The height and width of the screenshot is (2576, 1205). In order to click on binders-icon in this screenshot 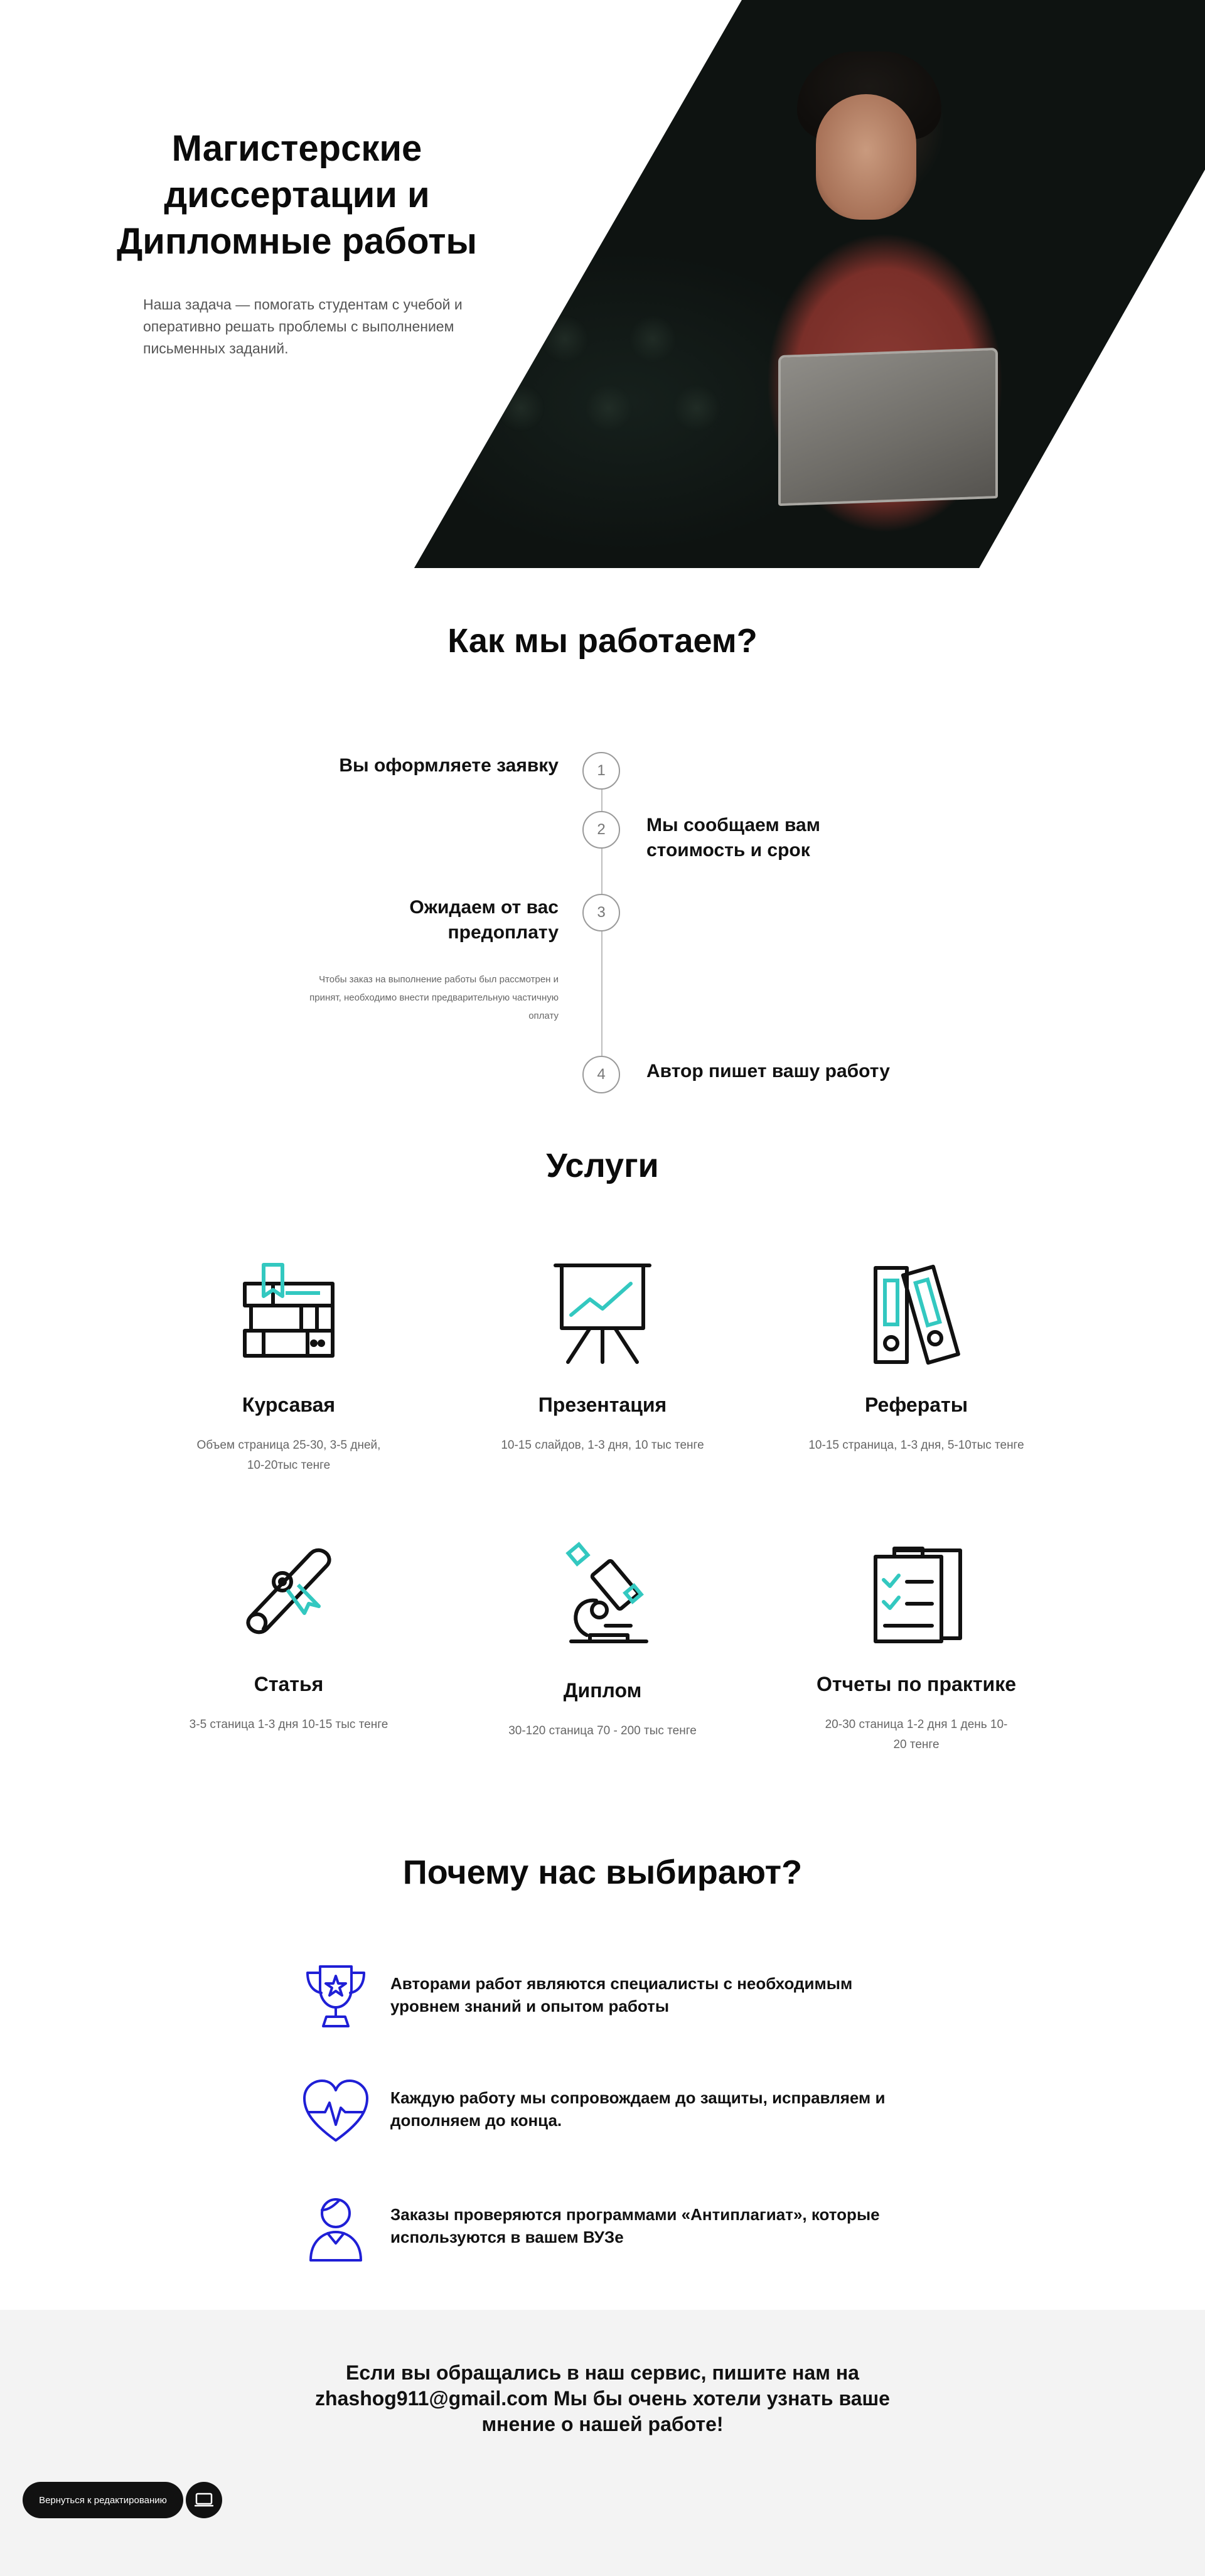, I will do `click(917, 1314)`.